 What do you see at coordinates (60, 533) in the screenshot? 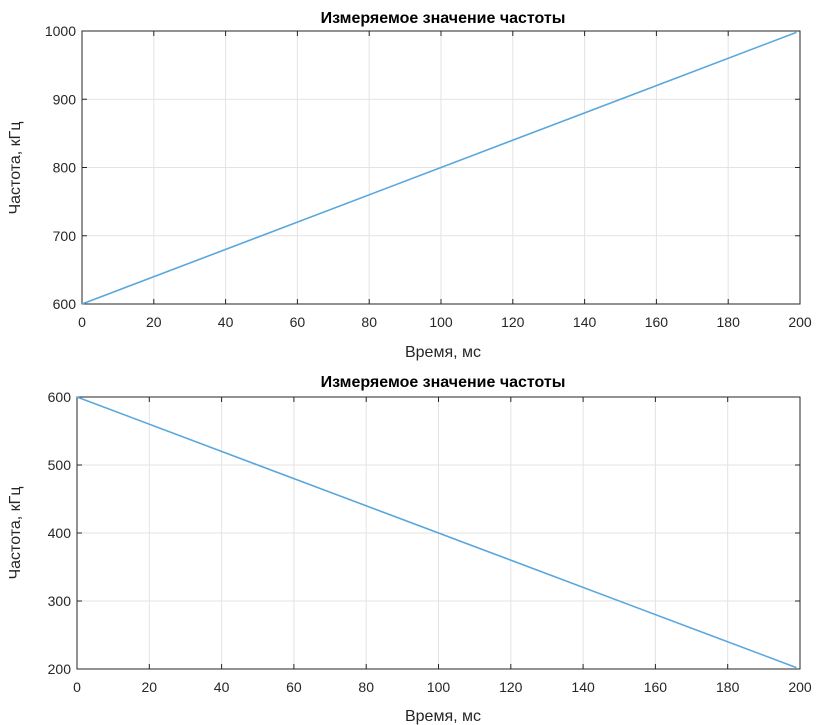
I see `y-tick-label: 400` at bounding box center [60, 533].